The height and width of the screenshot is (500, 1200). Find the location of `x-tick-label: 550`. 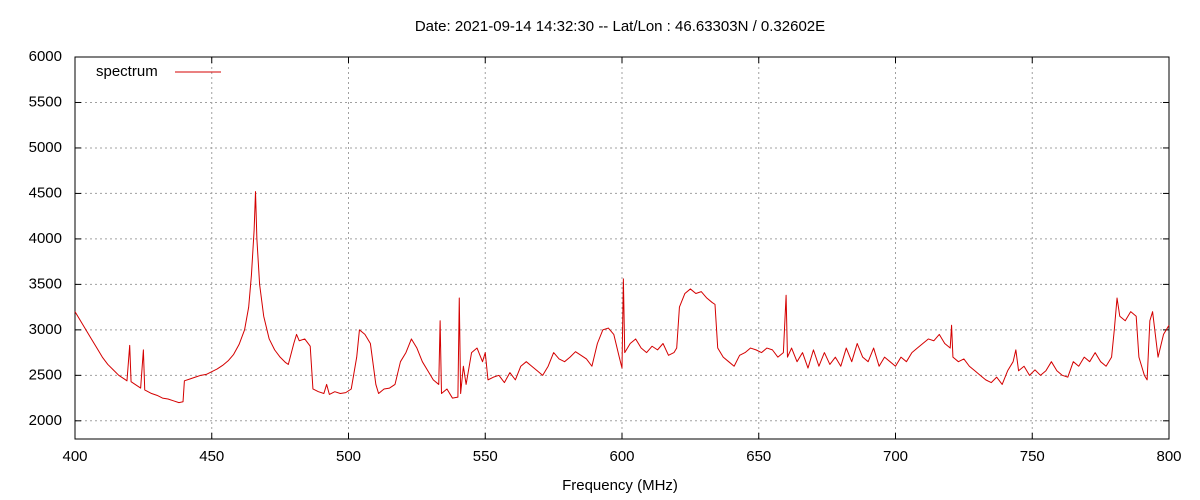

x-tick-label: 550 is located at coordinates (485, 456).